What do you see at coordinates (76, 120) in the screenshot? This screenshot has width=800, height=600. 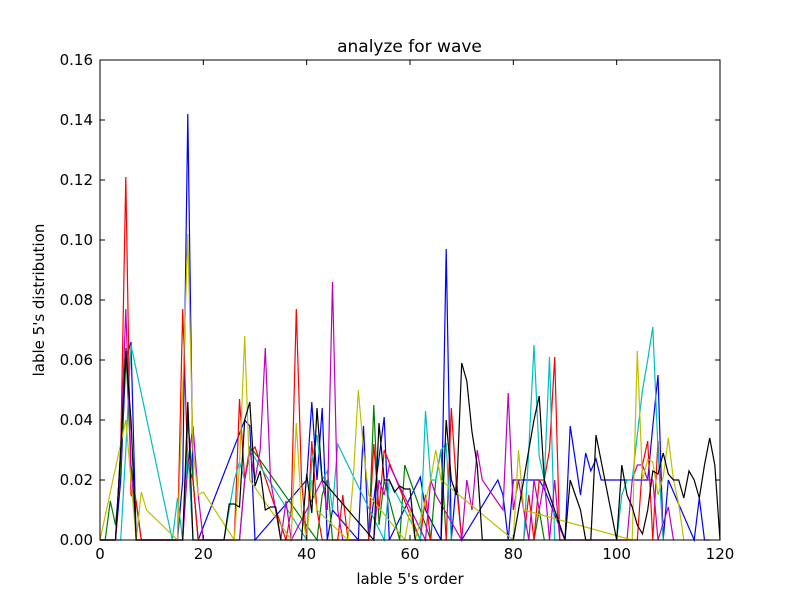 I see `y-tick-label: 0.14` at bounding box center [76, 120].